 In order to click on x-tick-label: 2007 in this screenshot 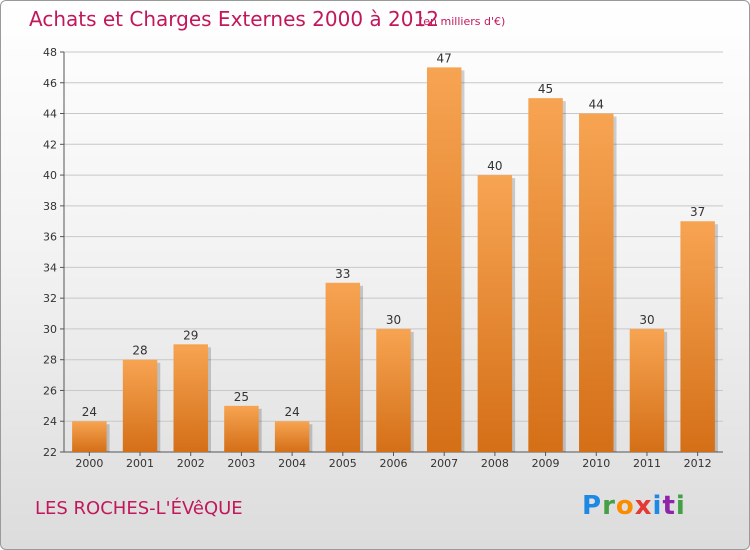, I will do `click(444, 463)`.